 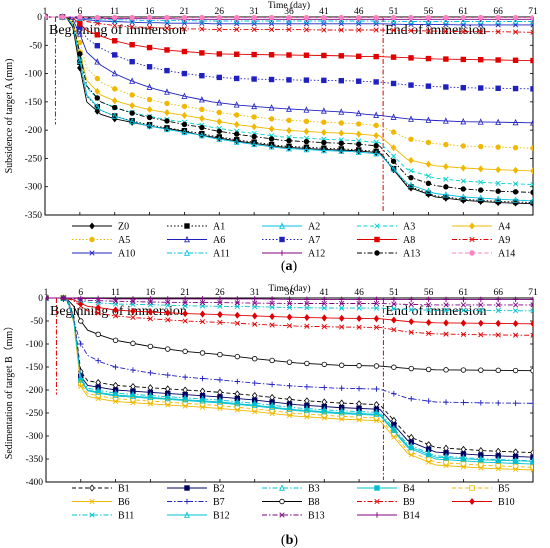 What do you see at coordinates (35, 437) in the screenshot?
I see `y-tick-label: -300` at bounding box center [35, 437].